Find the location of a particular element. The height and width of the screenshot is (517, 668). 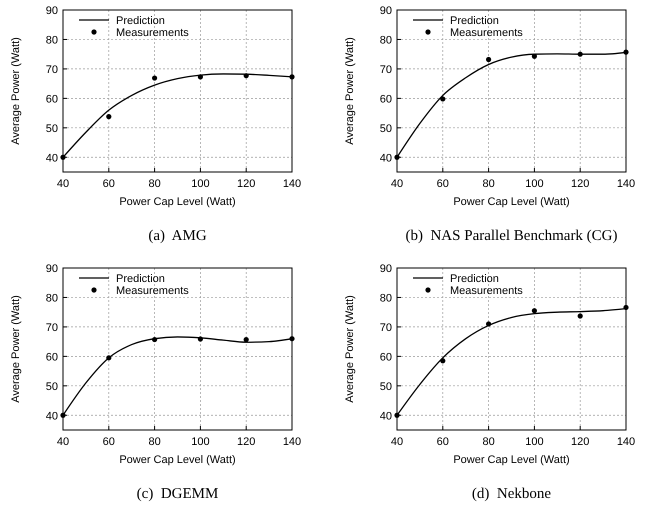

text: (d) Nekbone is located at coordinates (512, 494).